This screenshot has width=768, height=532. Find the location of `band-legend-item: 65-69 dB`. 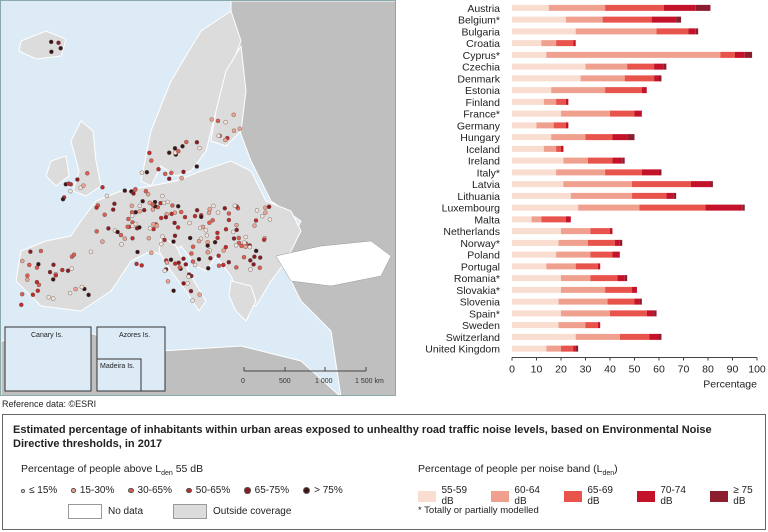

band-legend-item: 65-69 dB is located at coordinates (594, 496).